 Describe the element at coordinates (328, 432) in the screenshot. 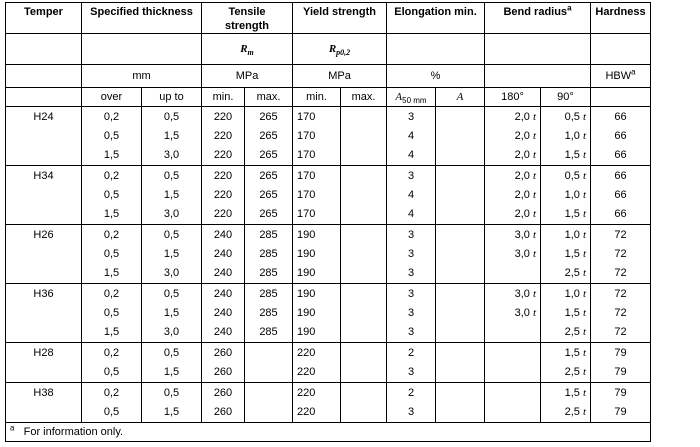

I see `footnote-row: a For information only.` at that location.